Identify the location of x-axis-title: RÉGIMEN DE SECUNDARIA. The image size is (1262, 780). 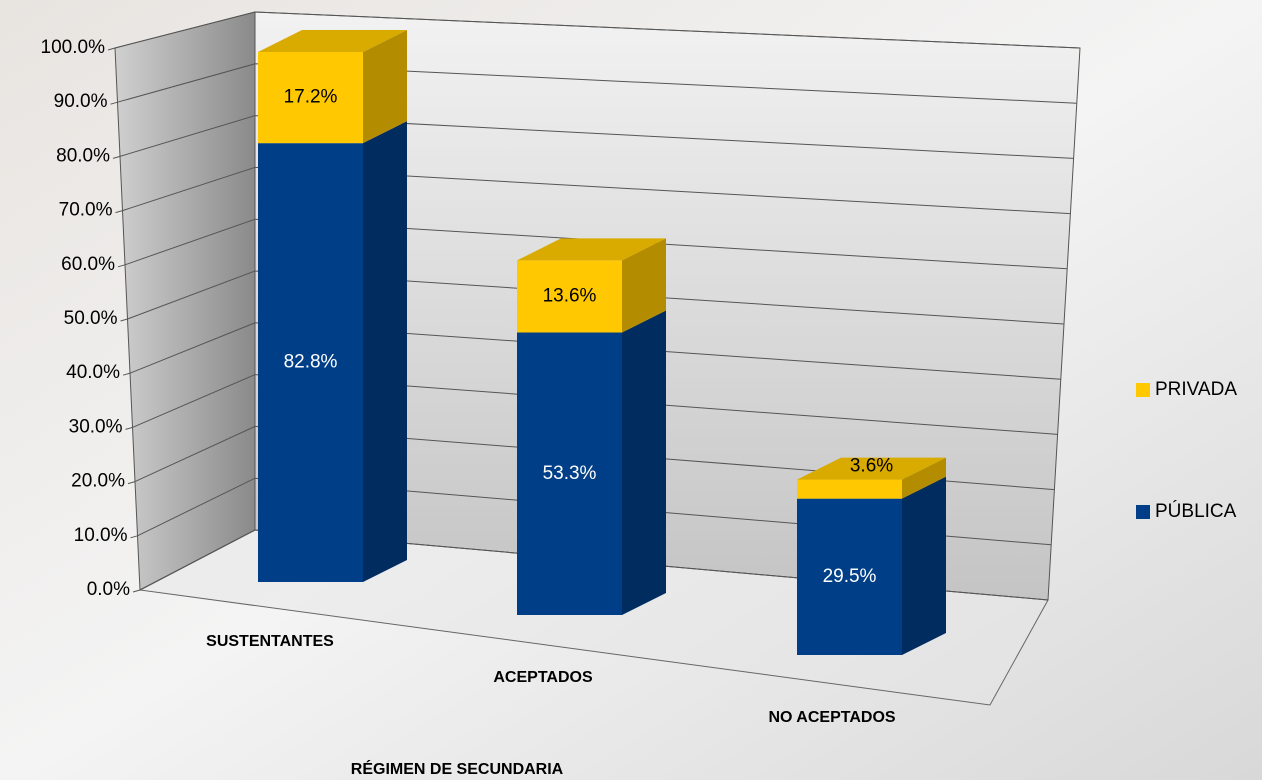
(457, 768).